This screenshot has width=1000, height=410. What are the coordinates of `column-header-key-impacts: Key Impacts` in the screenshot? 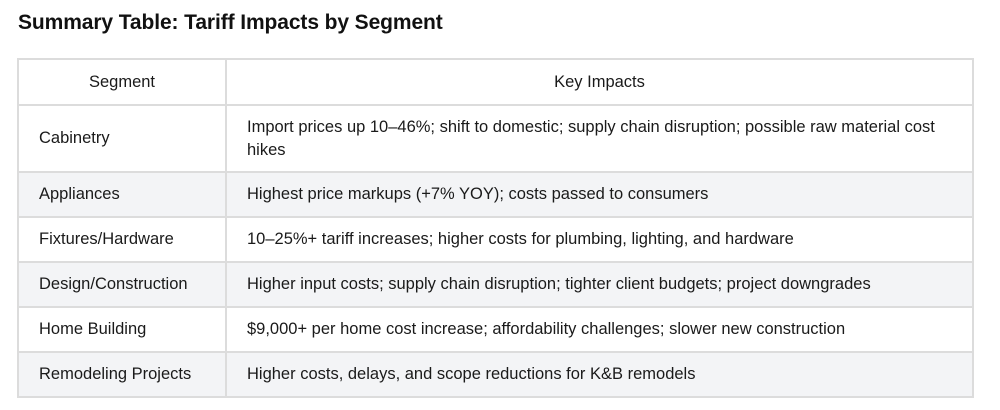 It's located at (599, 82).